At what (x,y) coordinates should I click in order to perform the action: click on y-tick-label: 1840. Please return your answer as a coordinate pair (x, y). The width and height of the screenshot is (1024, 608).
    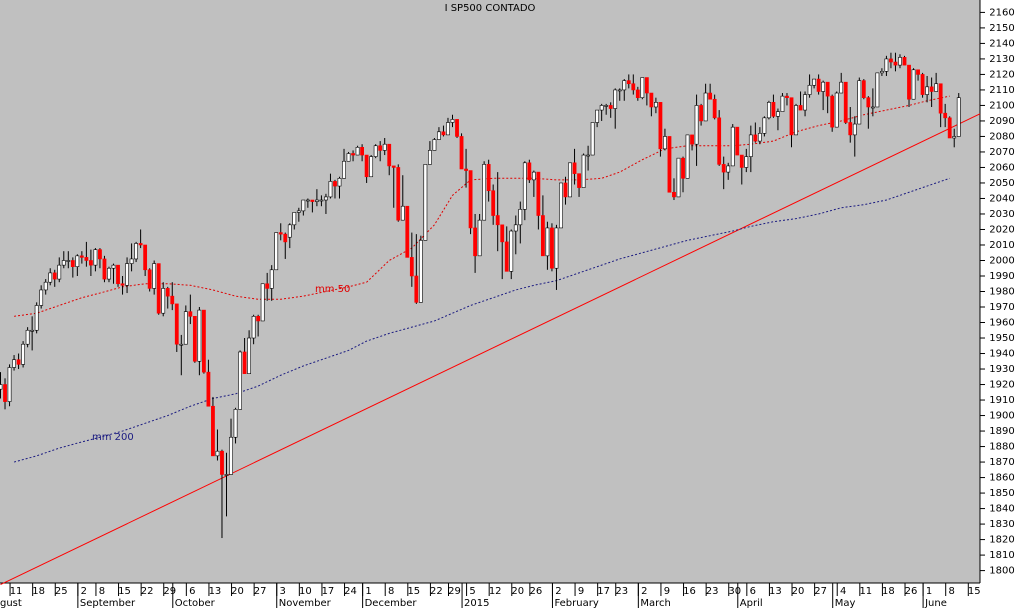
    Looking at the image, I should click on (1001, 509).